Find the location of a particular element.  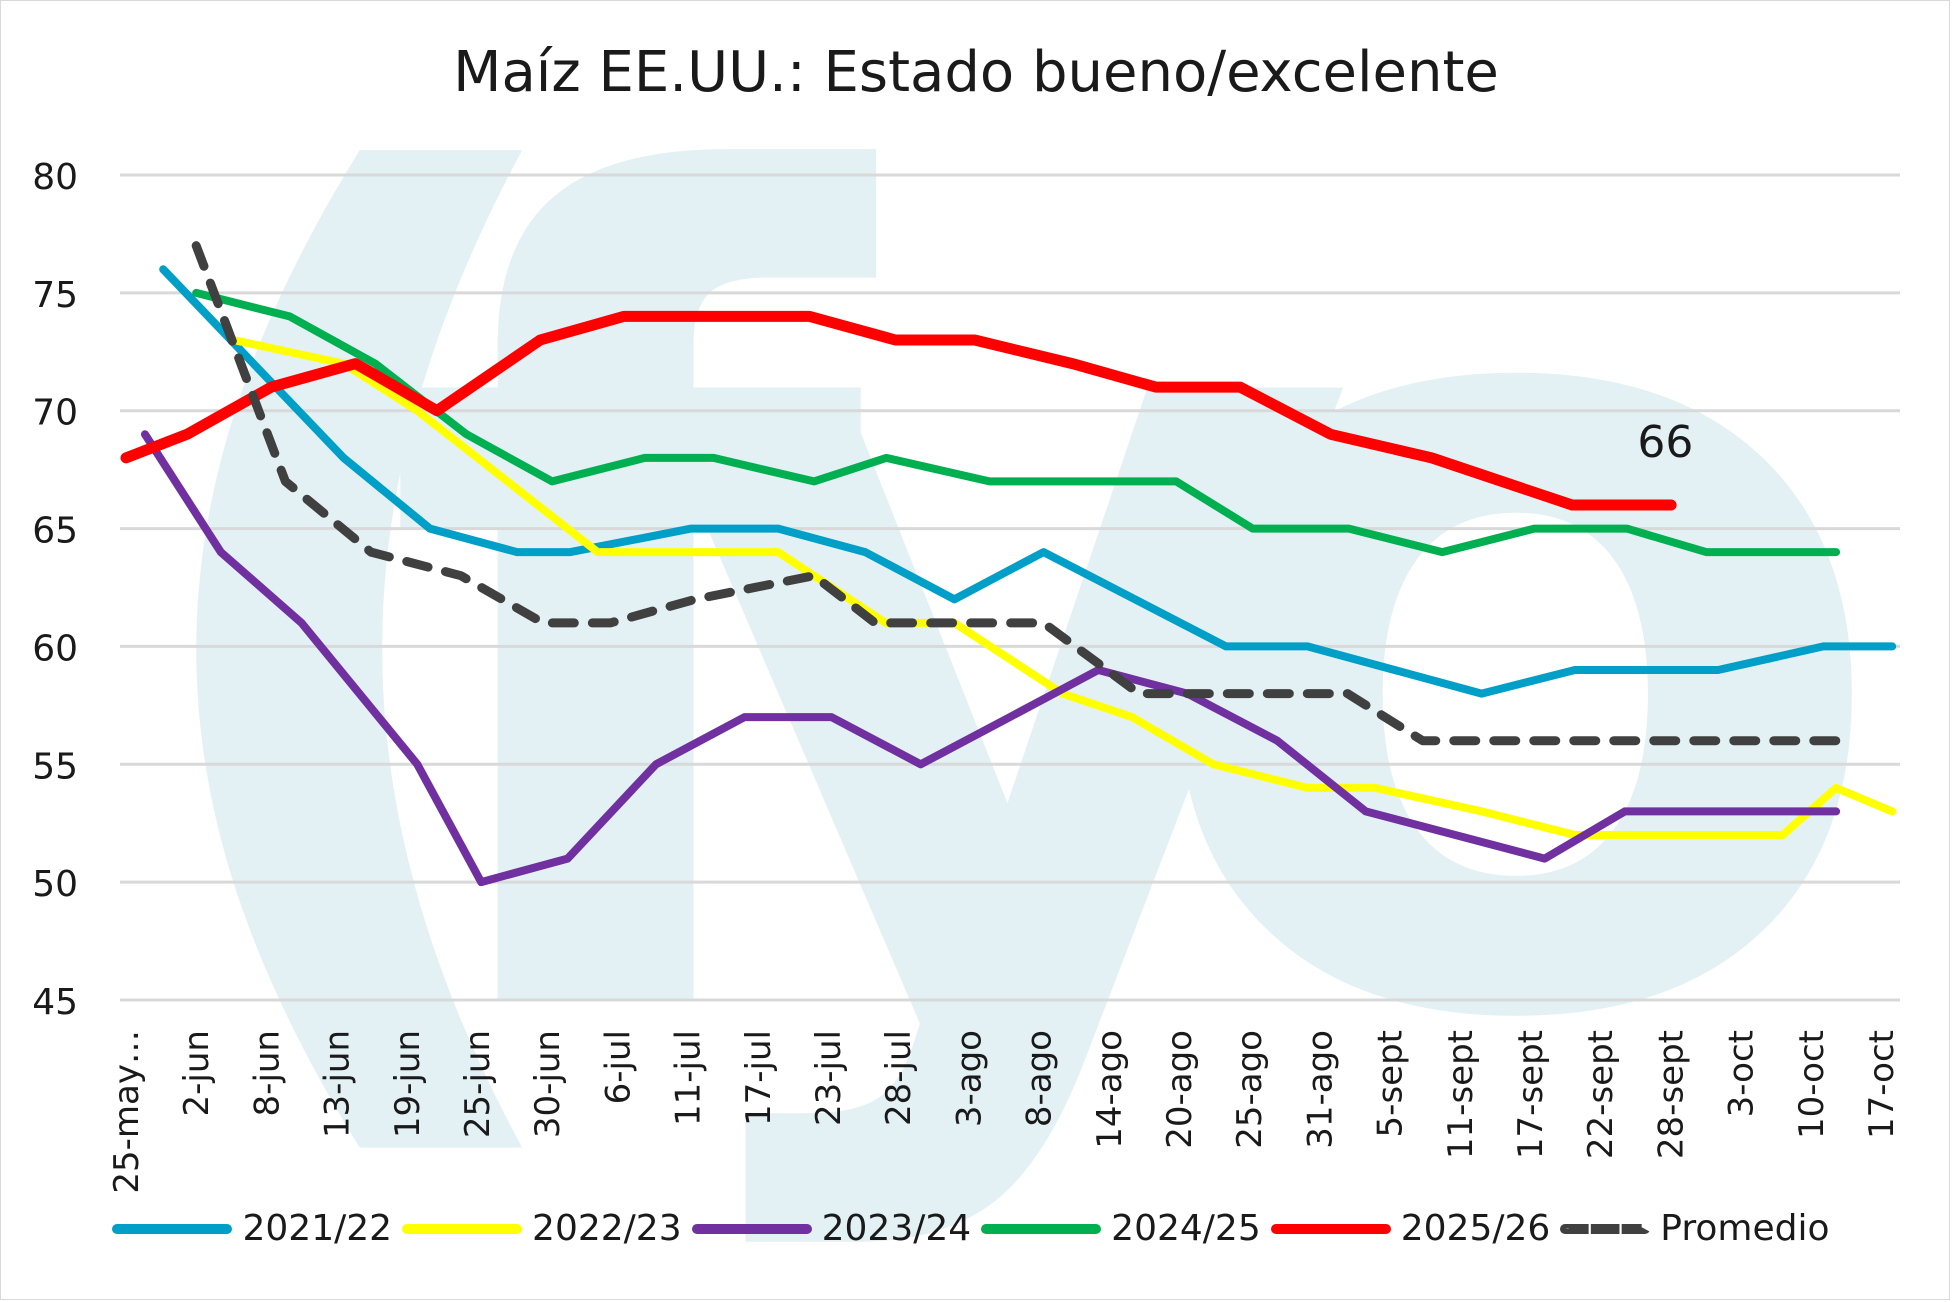

data-label: 66 is located at coordinates (1665, 442).